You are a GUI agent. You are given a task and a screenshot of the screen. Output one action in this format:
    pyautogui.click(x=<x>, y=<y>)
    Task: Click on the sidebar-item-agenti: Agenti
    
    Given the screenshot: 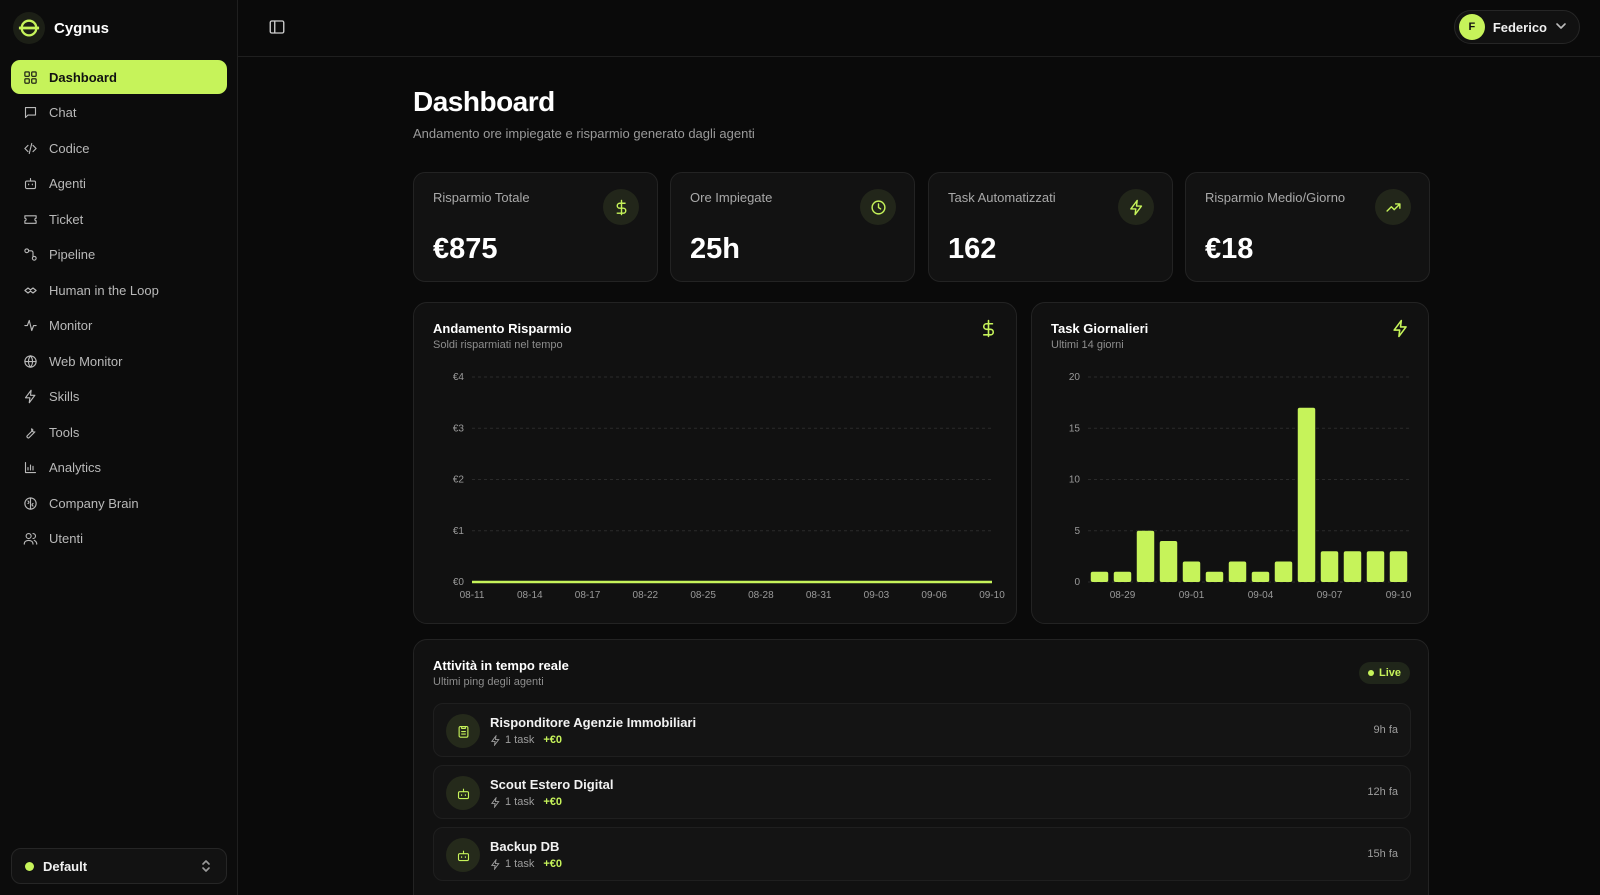 What is the action you would take?
    pyautogui.click(x=119, y=184)
    